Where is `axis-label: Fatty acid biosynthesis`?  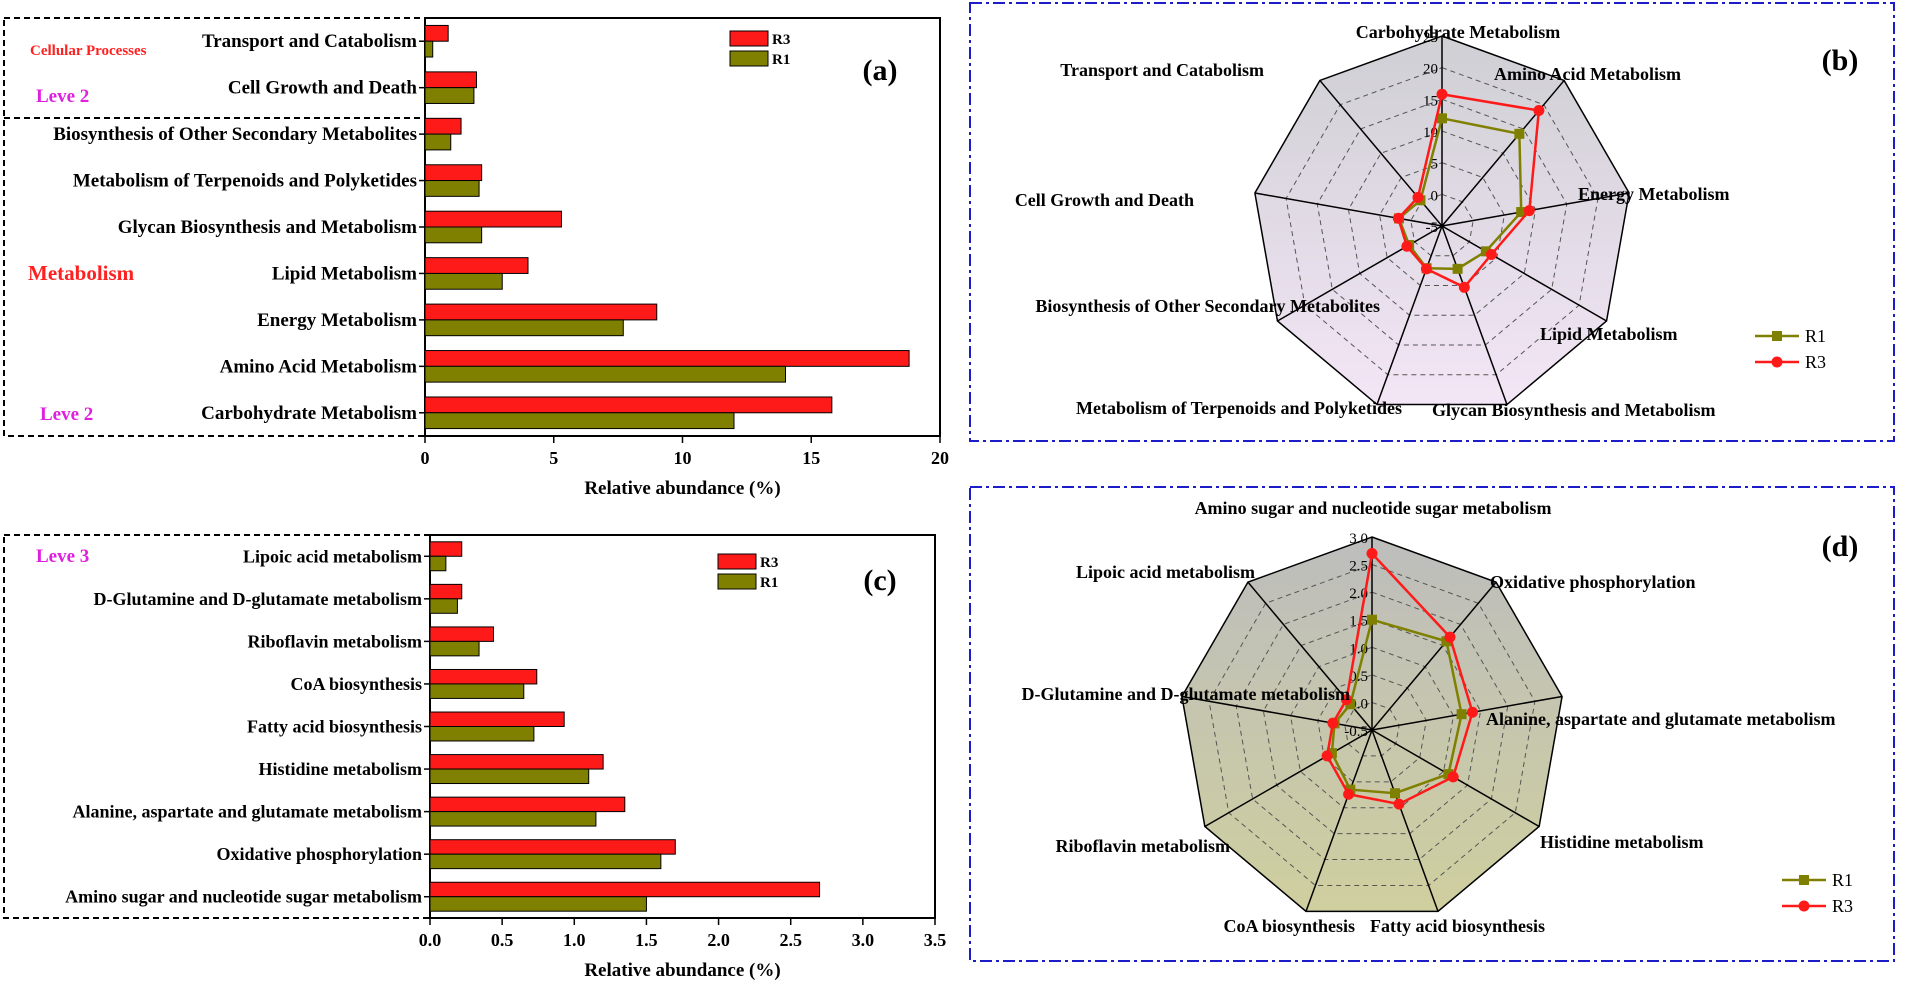 axis-label: Fatty acid biosynthesis is located at coordinates (1457, 926).